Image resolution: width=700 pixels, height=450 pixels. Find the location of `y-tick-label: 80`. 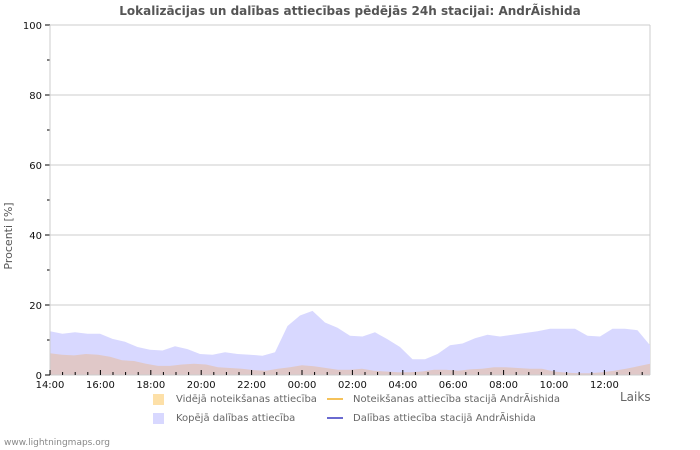

y-tick-label: 80 is located at coordinates (35, 96).